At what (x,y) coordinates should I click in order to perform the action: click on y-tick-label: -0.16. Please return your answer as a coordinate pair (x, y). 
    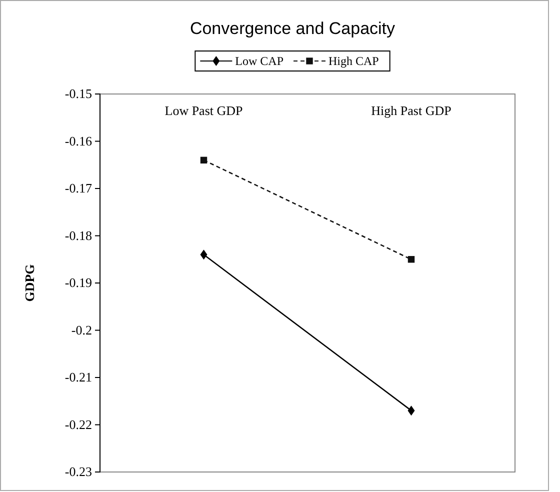
    Looking at the image, I should click on (78, 140).